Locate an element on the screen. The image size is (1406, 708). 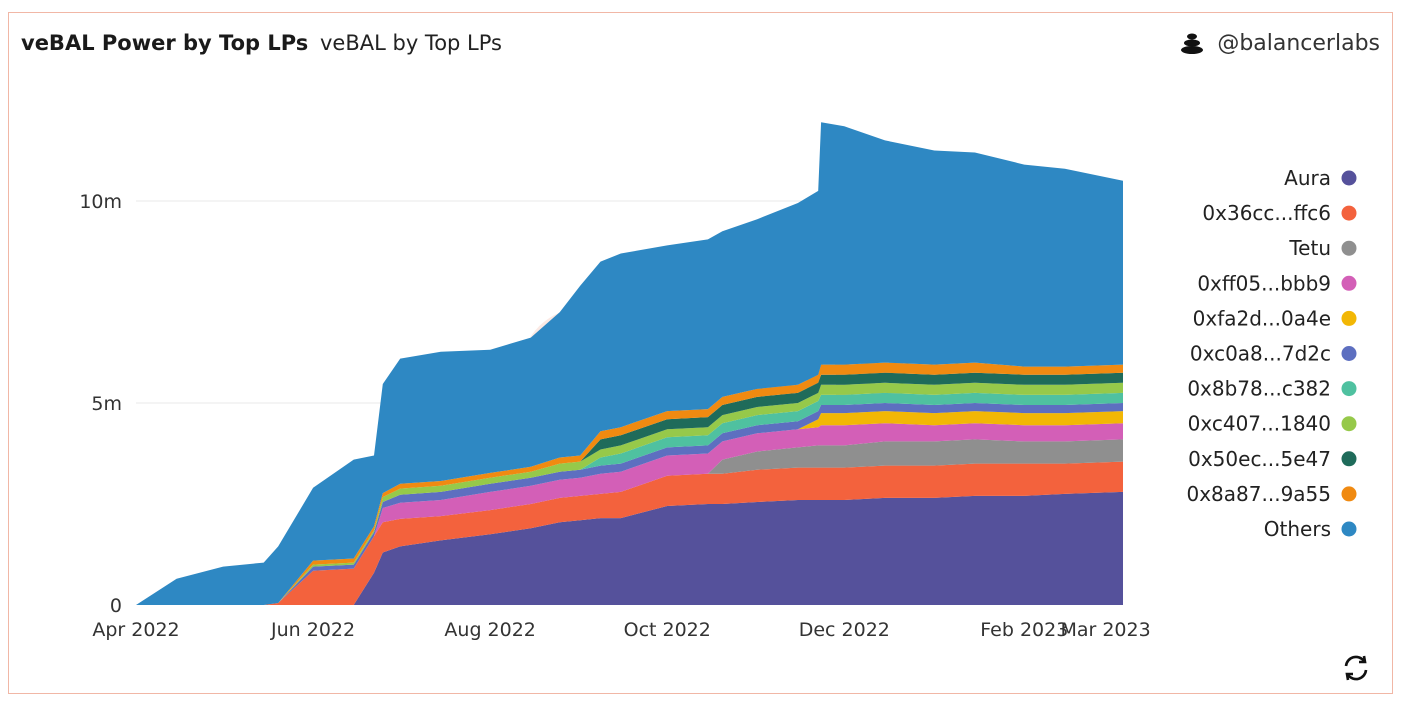
y-tick-label: 0 is located at coordinates (116, 606).